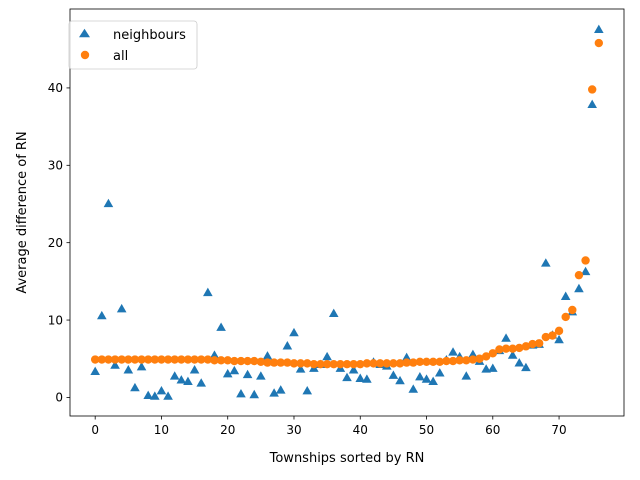 This screenshot has width=640, height=480. Describe the element at coordinates (558, 430) in the screenshot. I see `x-tick-label: 70` at that location.